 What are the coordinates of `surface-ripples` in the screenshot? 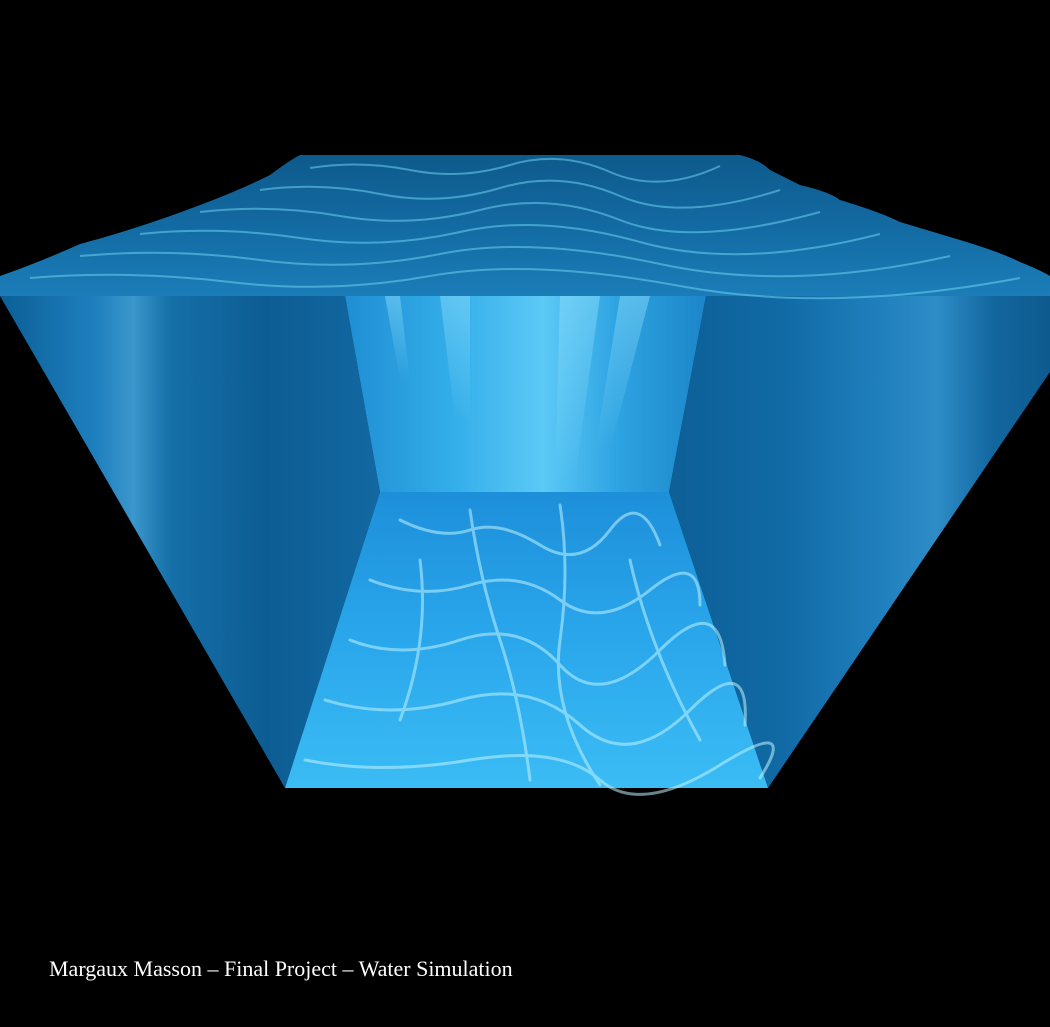 It's located at (525, 228).